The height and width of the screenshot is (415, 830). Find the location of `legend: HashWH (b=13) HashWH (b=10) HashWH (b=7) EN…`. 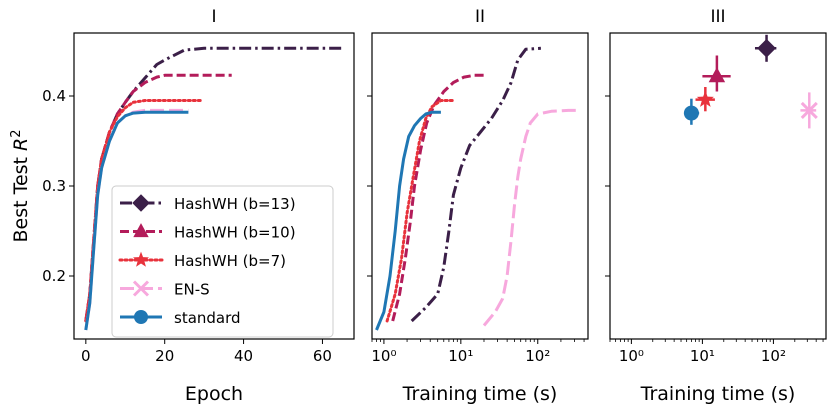

legend: HashWH (b=13) HashWH (b=10) HashWH (b=7) EN… is located at coordinates (222, 261).